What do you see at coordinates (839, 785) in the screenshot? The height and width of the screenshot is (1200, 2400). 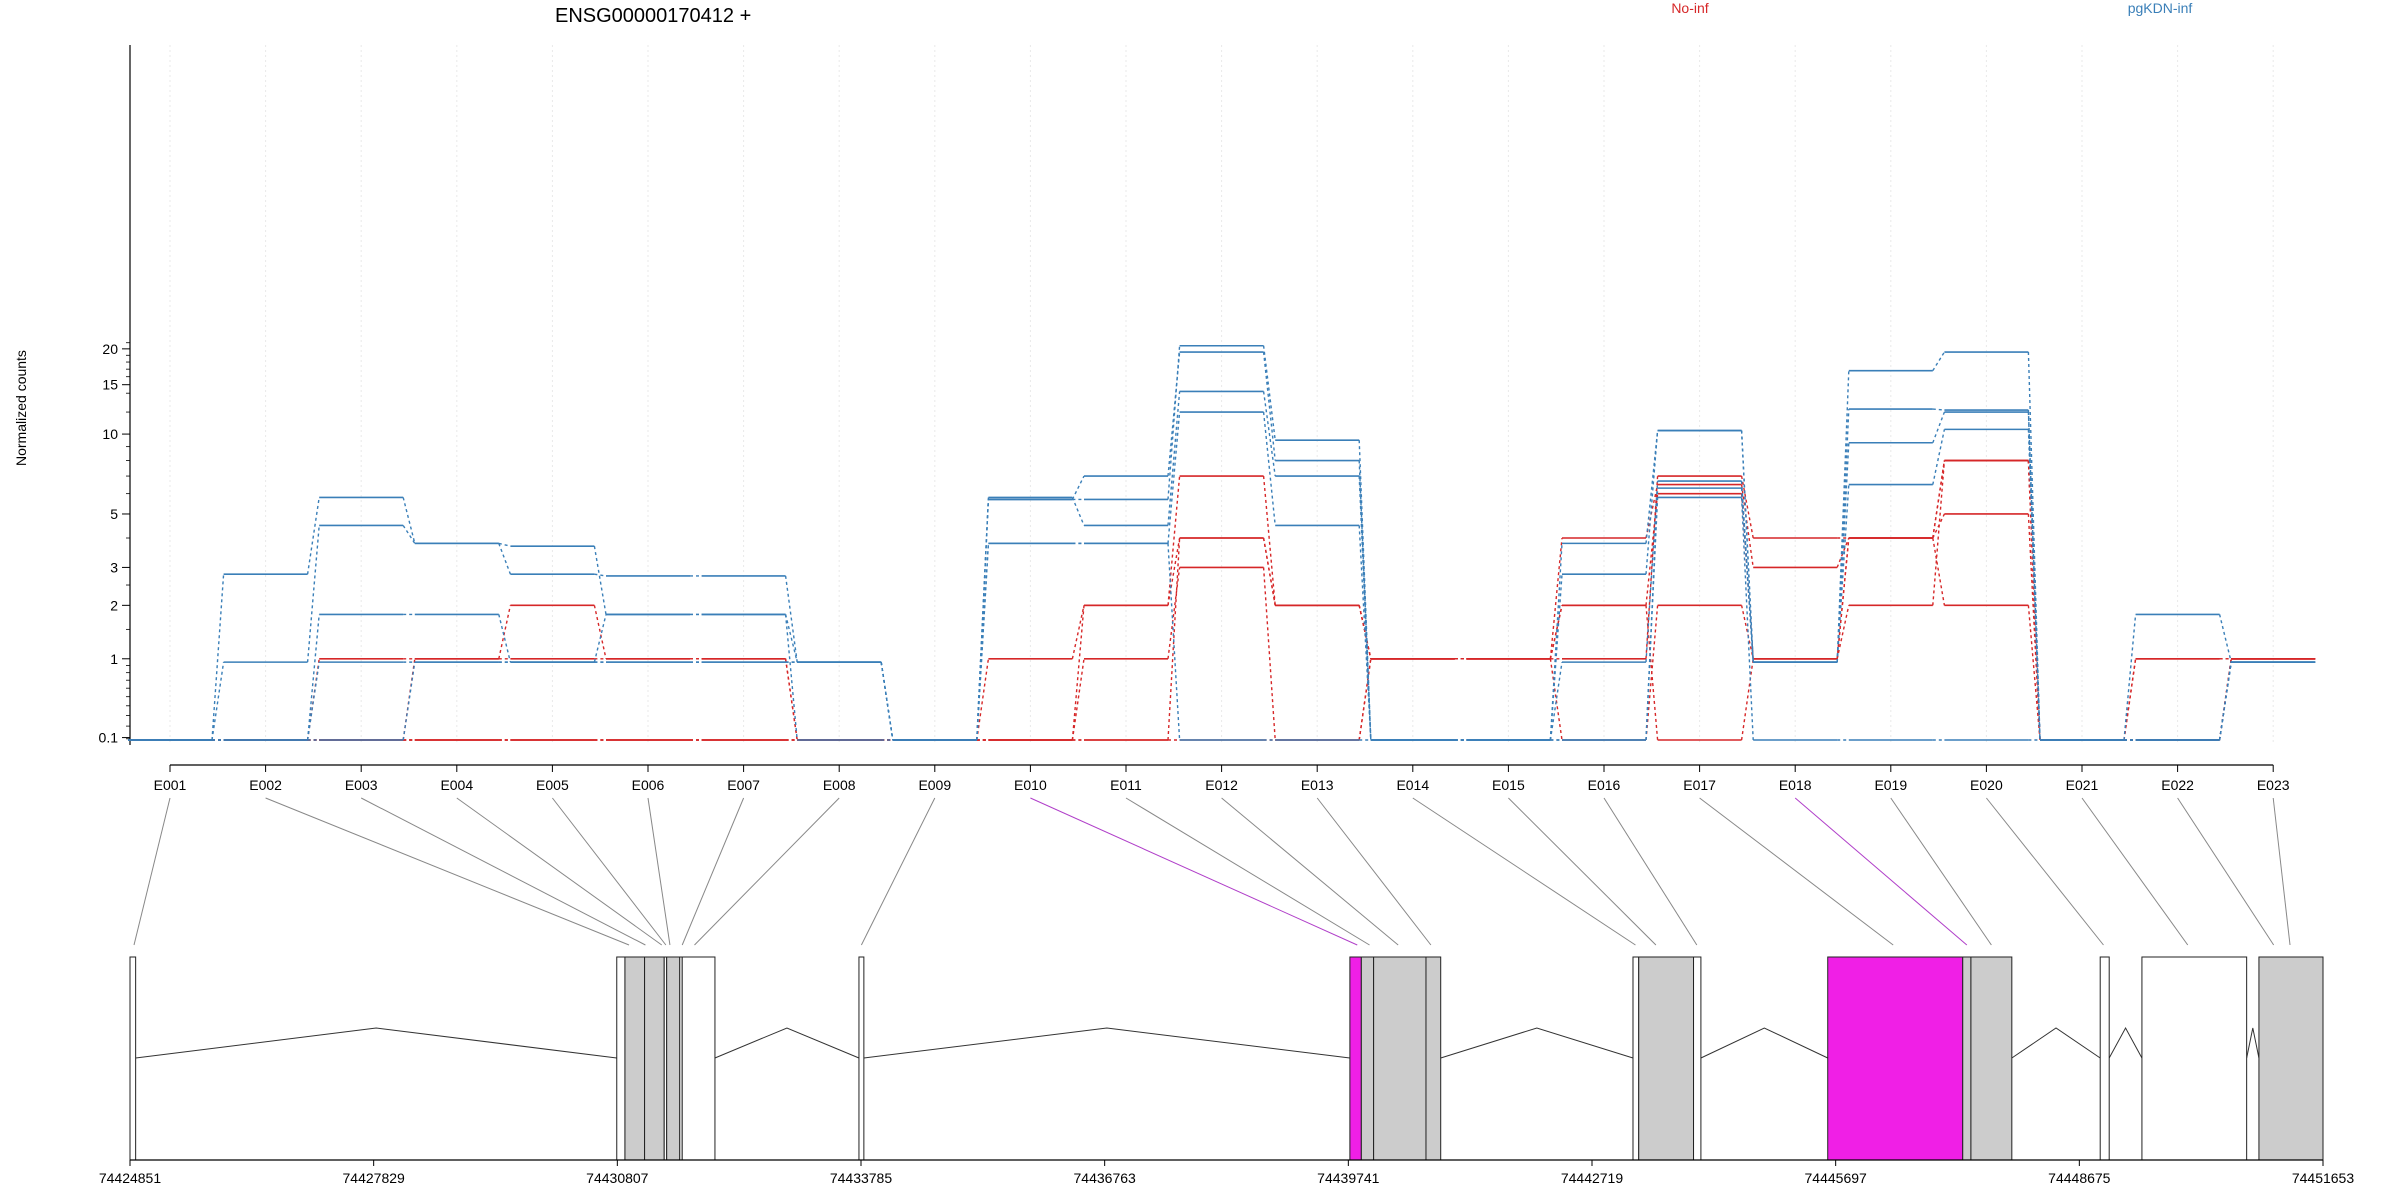 I see `x-tick-label-e008: E008` at bounding box center [839, 785].